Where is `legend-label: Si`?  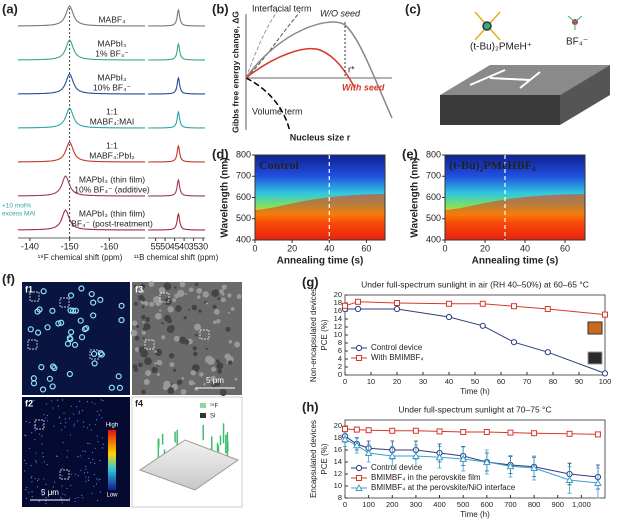 legend-label: Si is located at coordinates (212, 417).